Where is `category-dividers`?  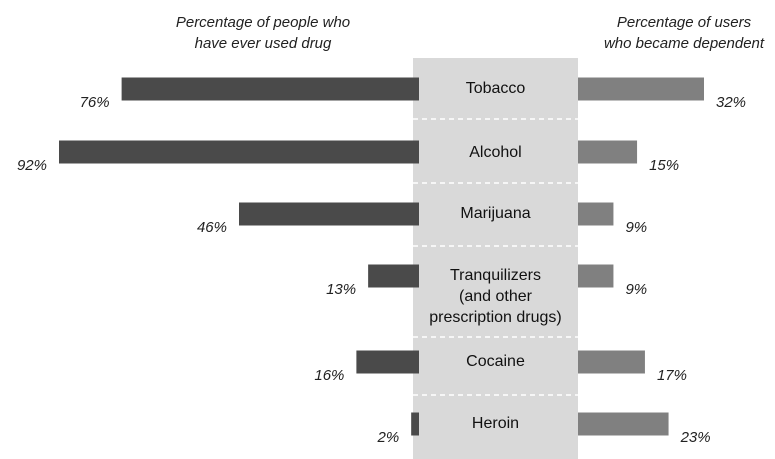
category-dividers is located at coordinates (495, 257).